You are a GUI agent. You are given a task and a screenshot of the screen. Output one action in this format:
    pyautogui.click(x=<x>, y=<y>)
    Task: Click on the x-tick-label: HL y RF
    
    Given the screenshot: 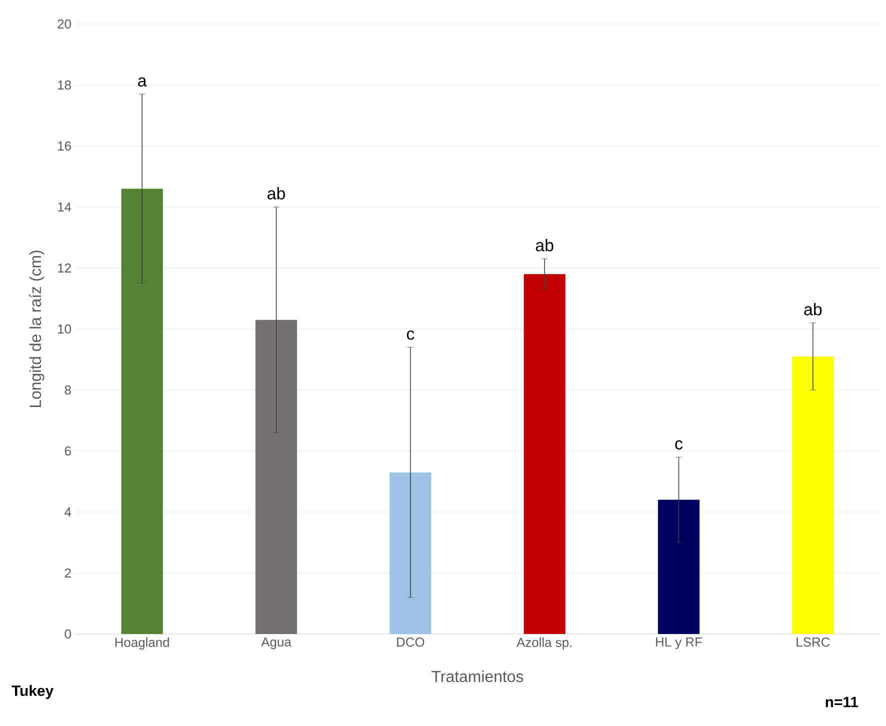 What is the action you would take?
    pyautogui.click(x=679, y=644)
    